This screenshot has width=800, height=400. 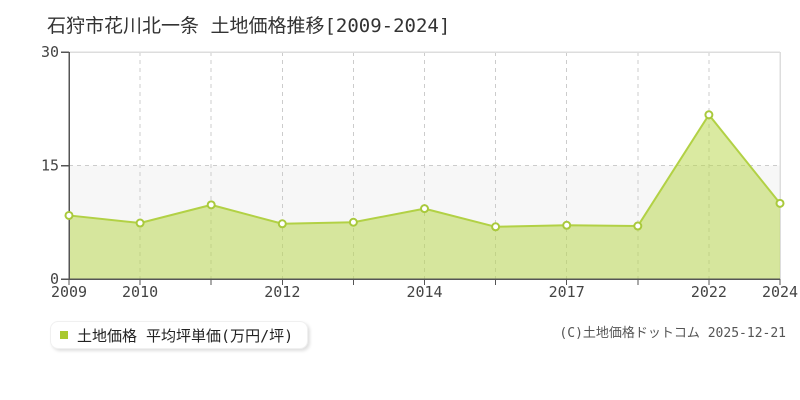 I want to click on copyright-text: (C)土地価格ドットコム 2025-12-21, so click(x=672, y=333).